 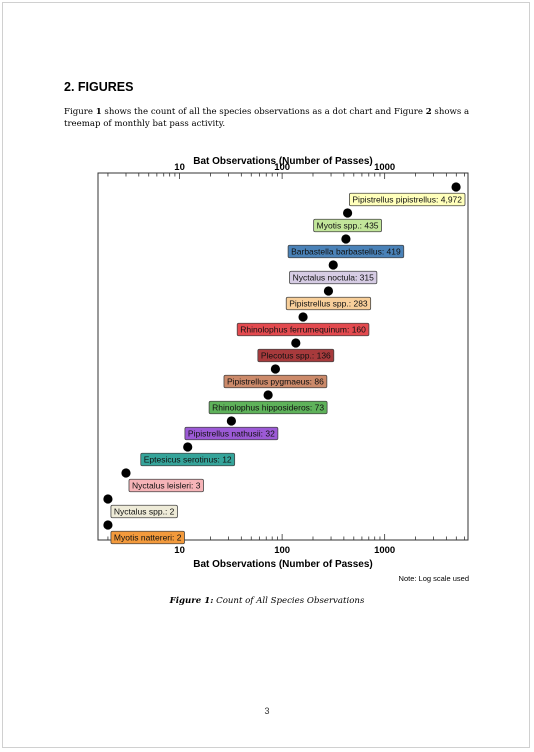 I want to click on figure-ref-1: 1, so click(x=98, y=112).